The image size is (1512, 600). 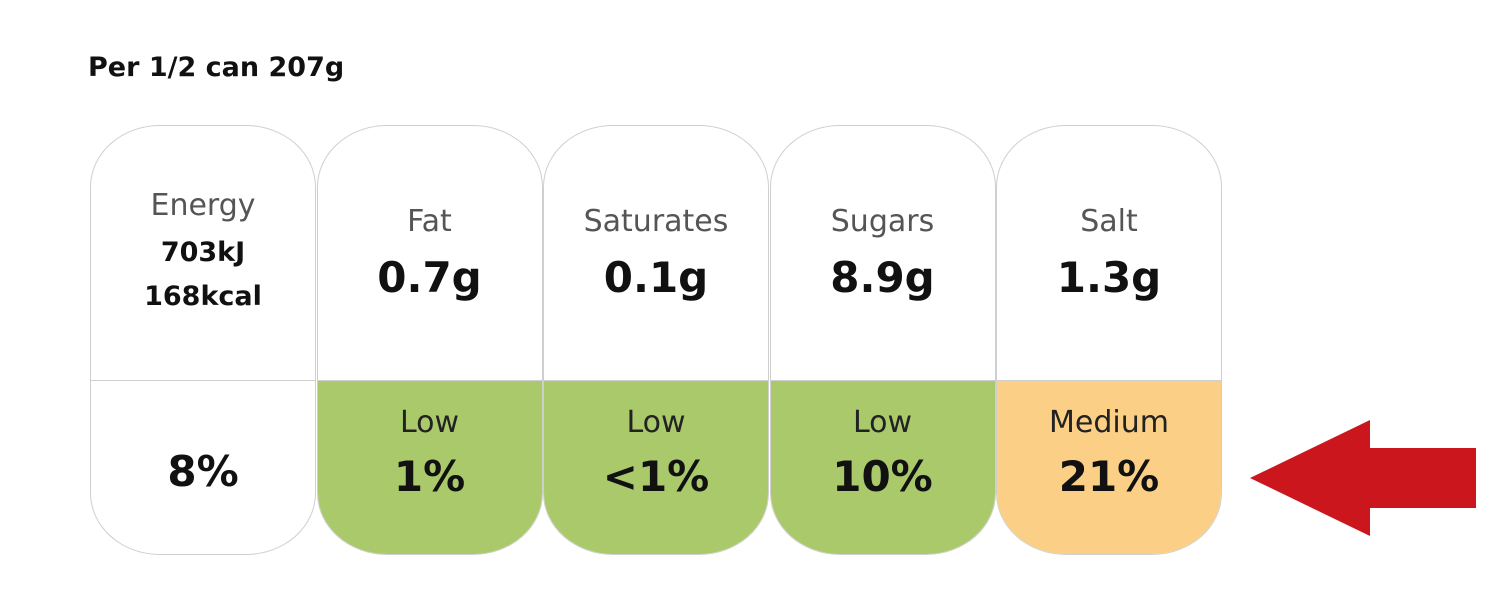 I want to click on nutrient-amount: 703kJ, so click(x=203, y=252).